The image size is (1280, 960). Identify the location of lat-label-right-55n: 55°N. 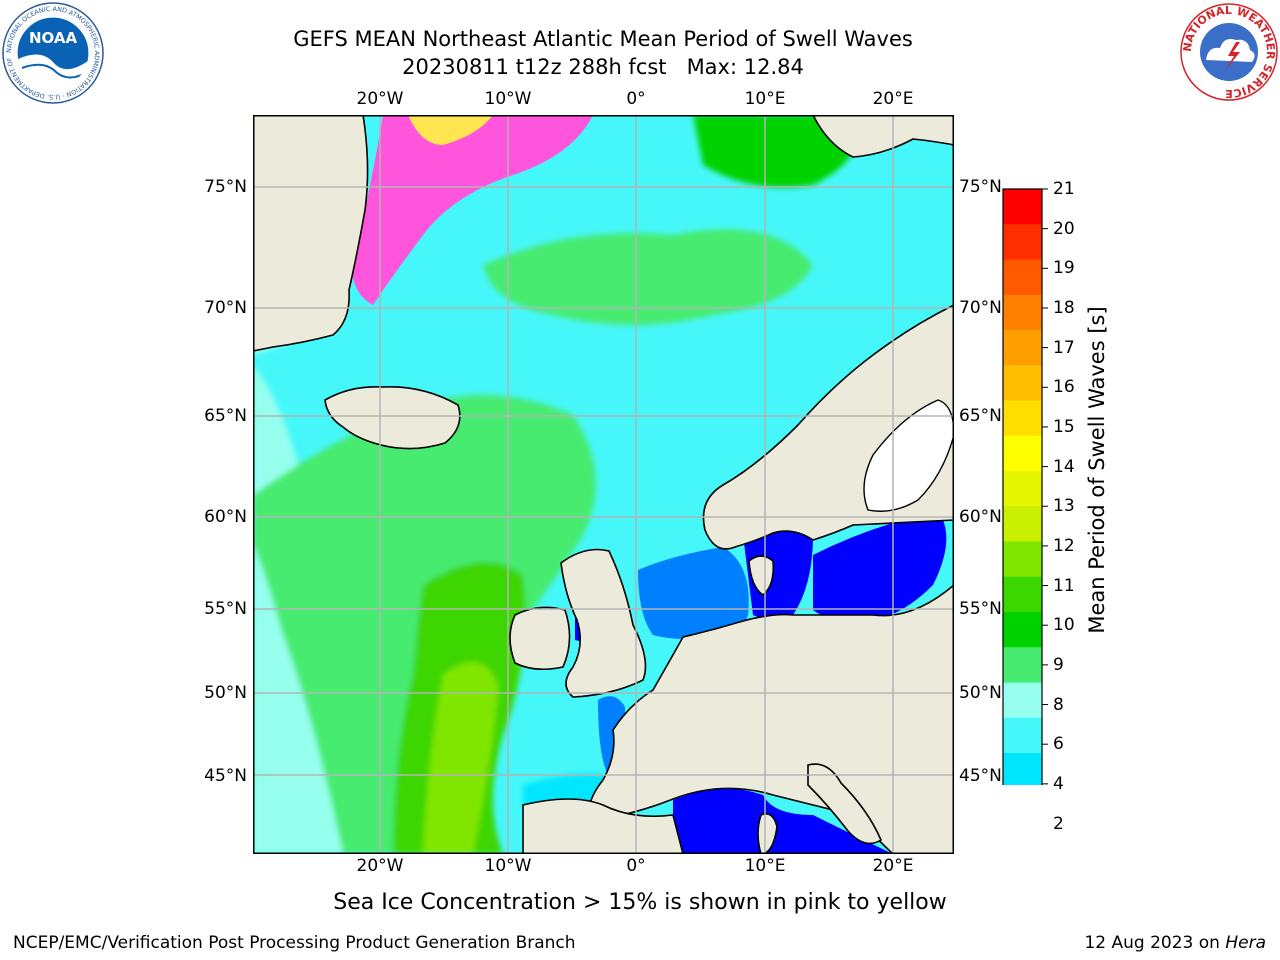
(980, 609).